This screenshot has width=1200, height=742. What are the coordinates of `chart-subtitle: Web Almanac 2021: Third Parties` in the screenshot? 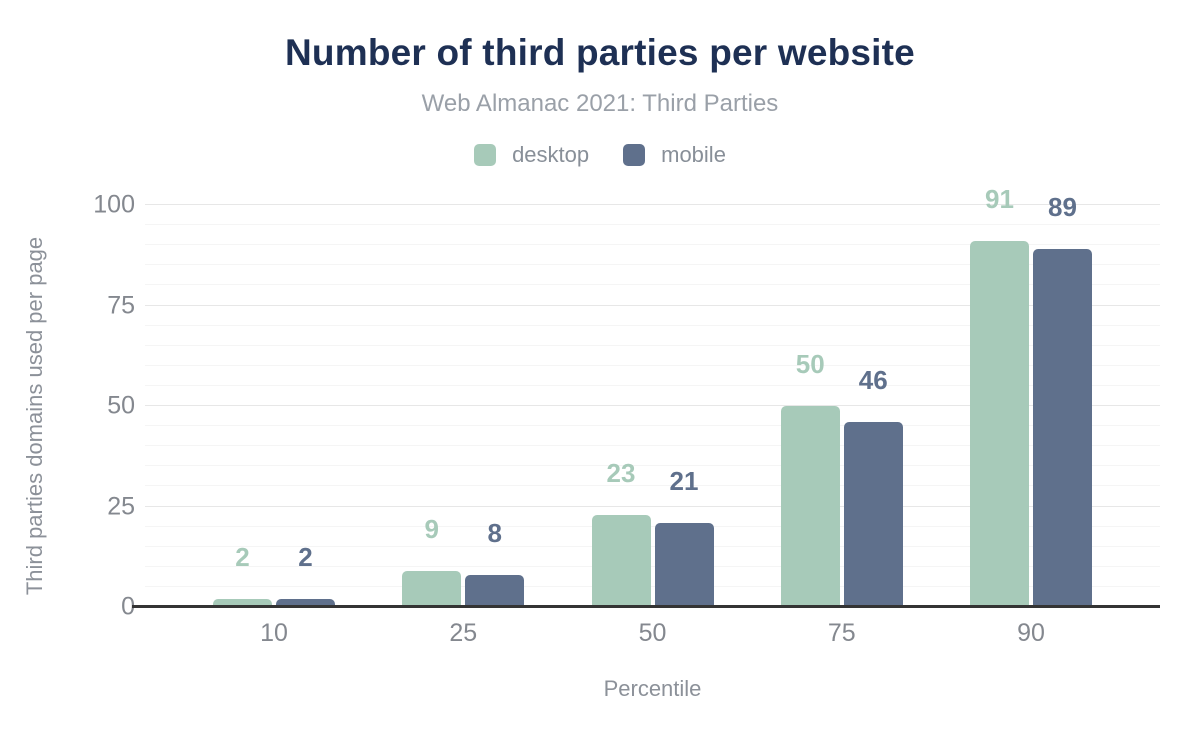 It's located at (600, 103).